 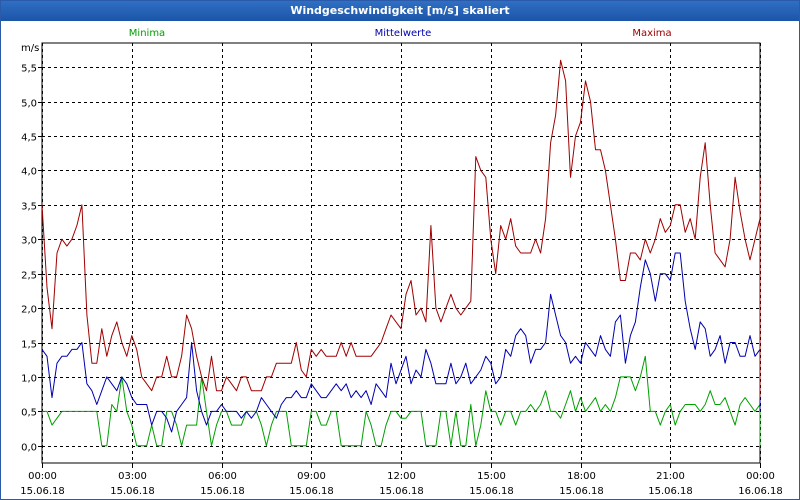 I want to click on y-tick-label: 4,5, so click(x=29, y=138).